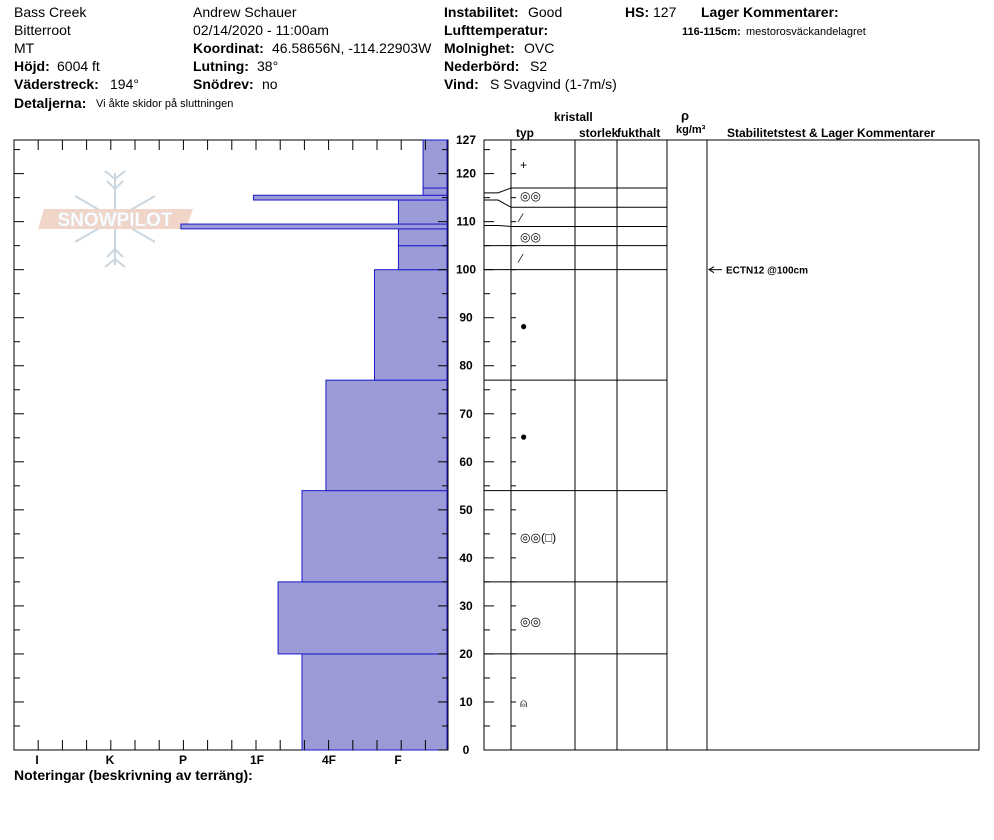 The width and height of the screenshot is (994, 840). I want to click on hs-value: 127, so click(665, 12).